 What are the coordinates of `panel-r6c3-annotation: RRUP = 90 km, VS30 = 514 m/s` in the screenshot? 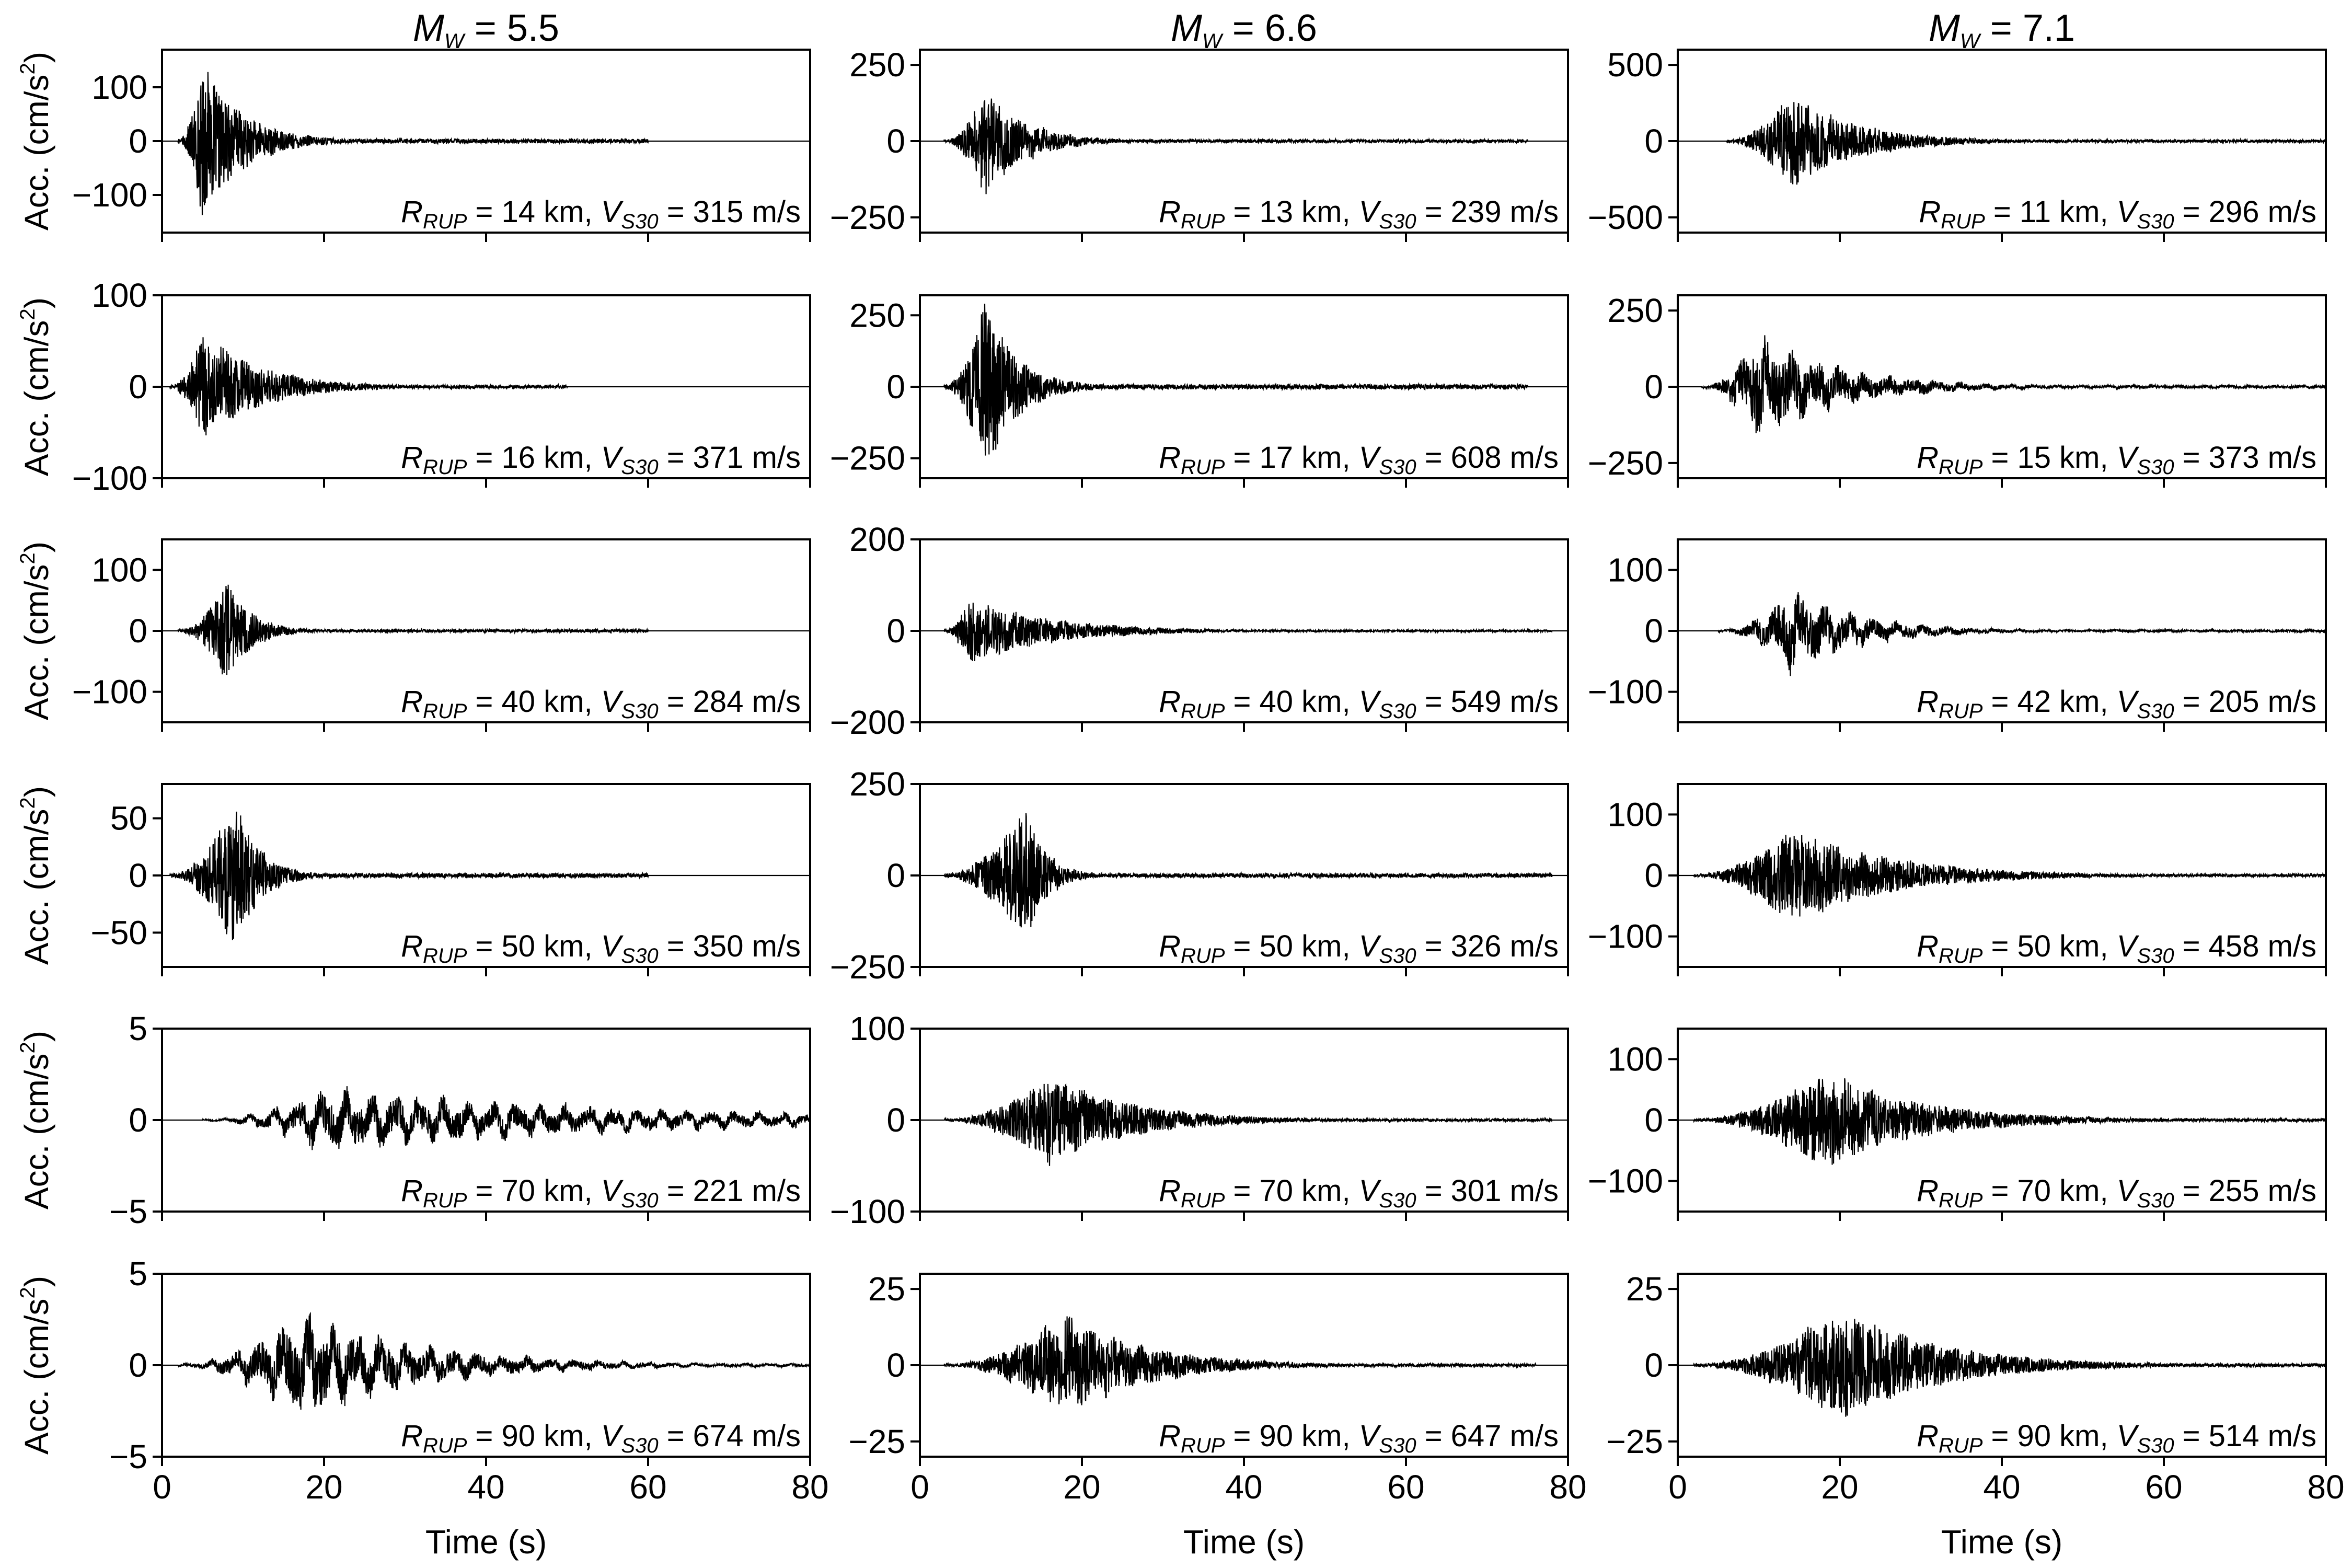 It's located at (2116, 1438).